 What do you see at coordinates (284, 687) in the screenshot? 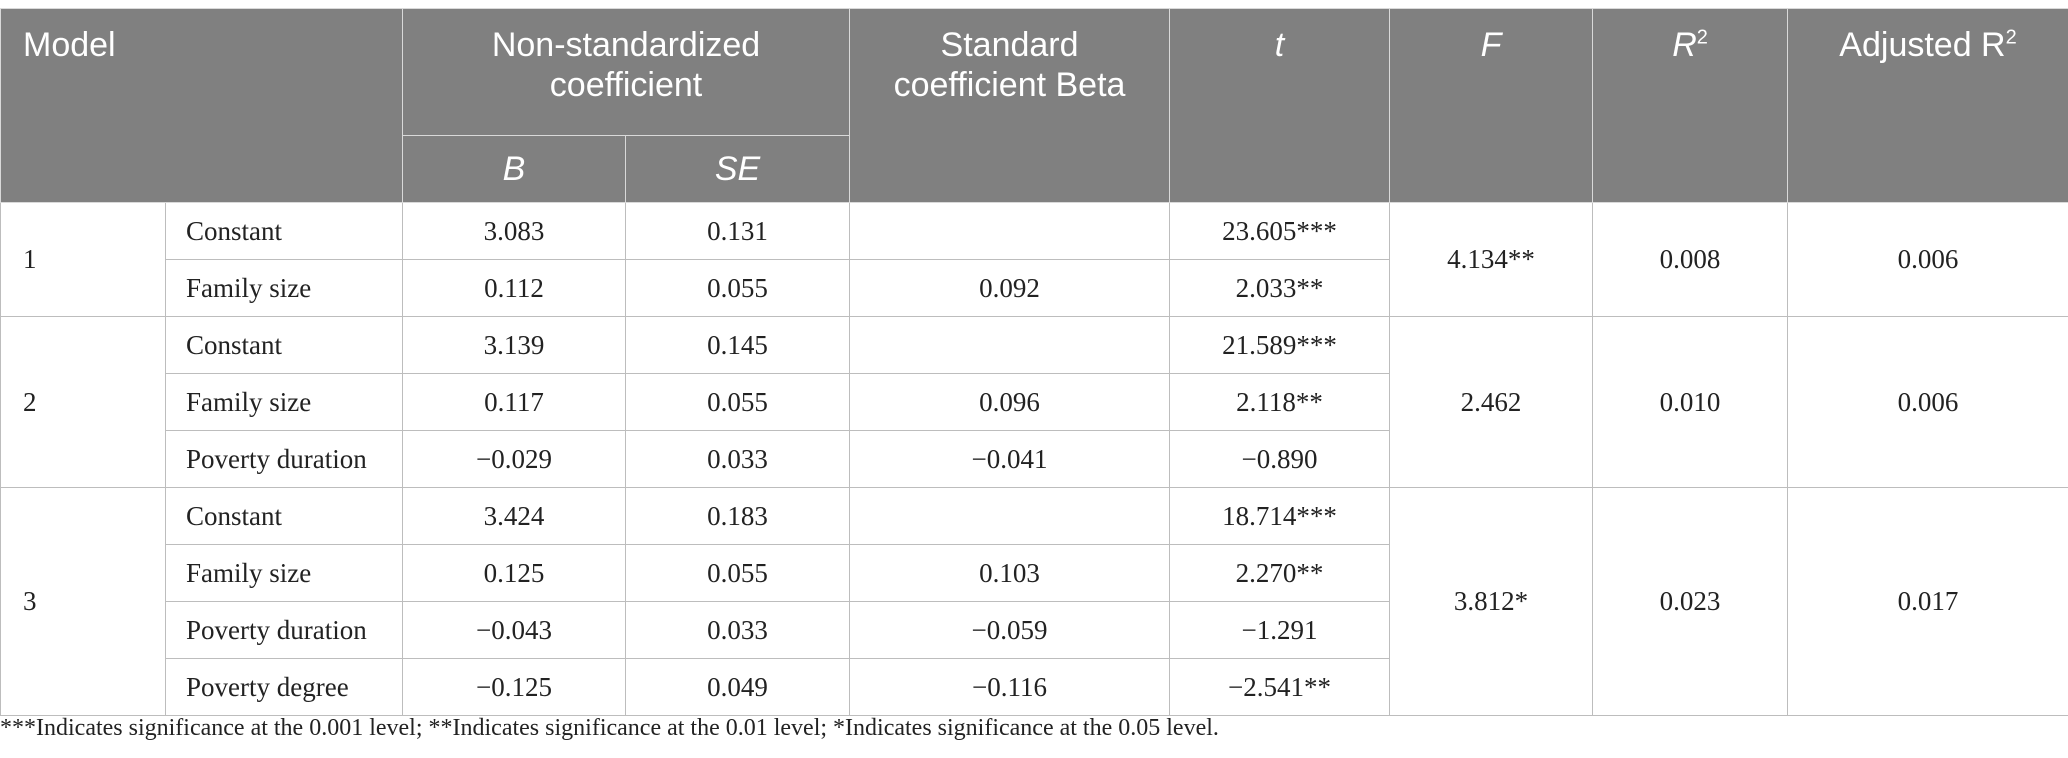
I see `variable-name: Poverty degree` at bounding box center [284, 687].